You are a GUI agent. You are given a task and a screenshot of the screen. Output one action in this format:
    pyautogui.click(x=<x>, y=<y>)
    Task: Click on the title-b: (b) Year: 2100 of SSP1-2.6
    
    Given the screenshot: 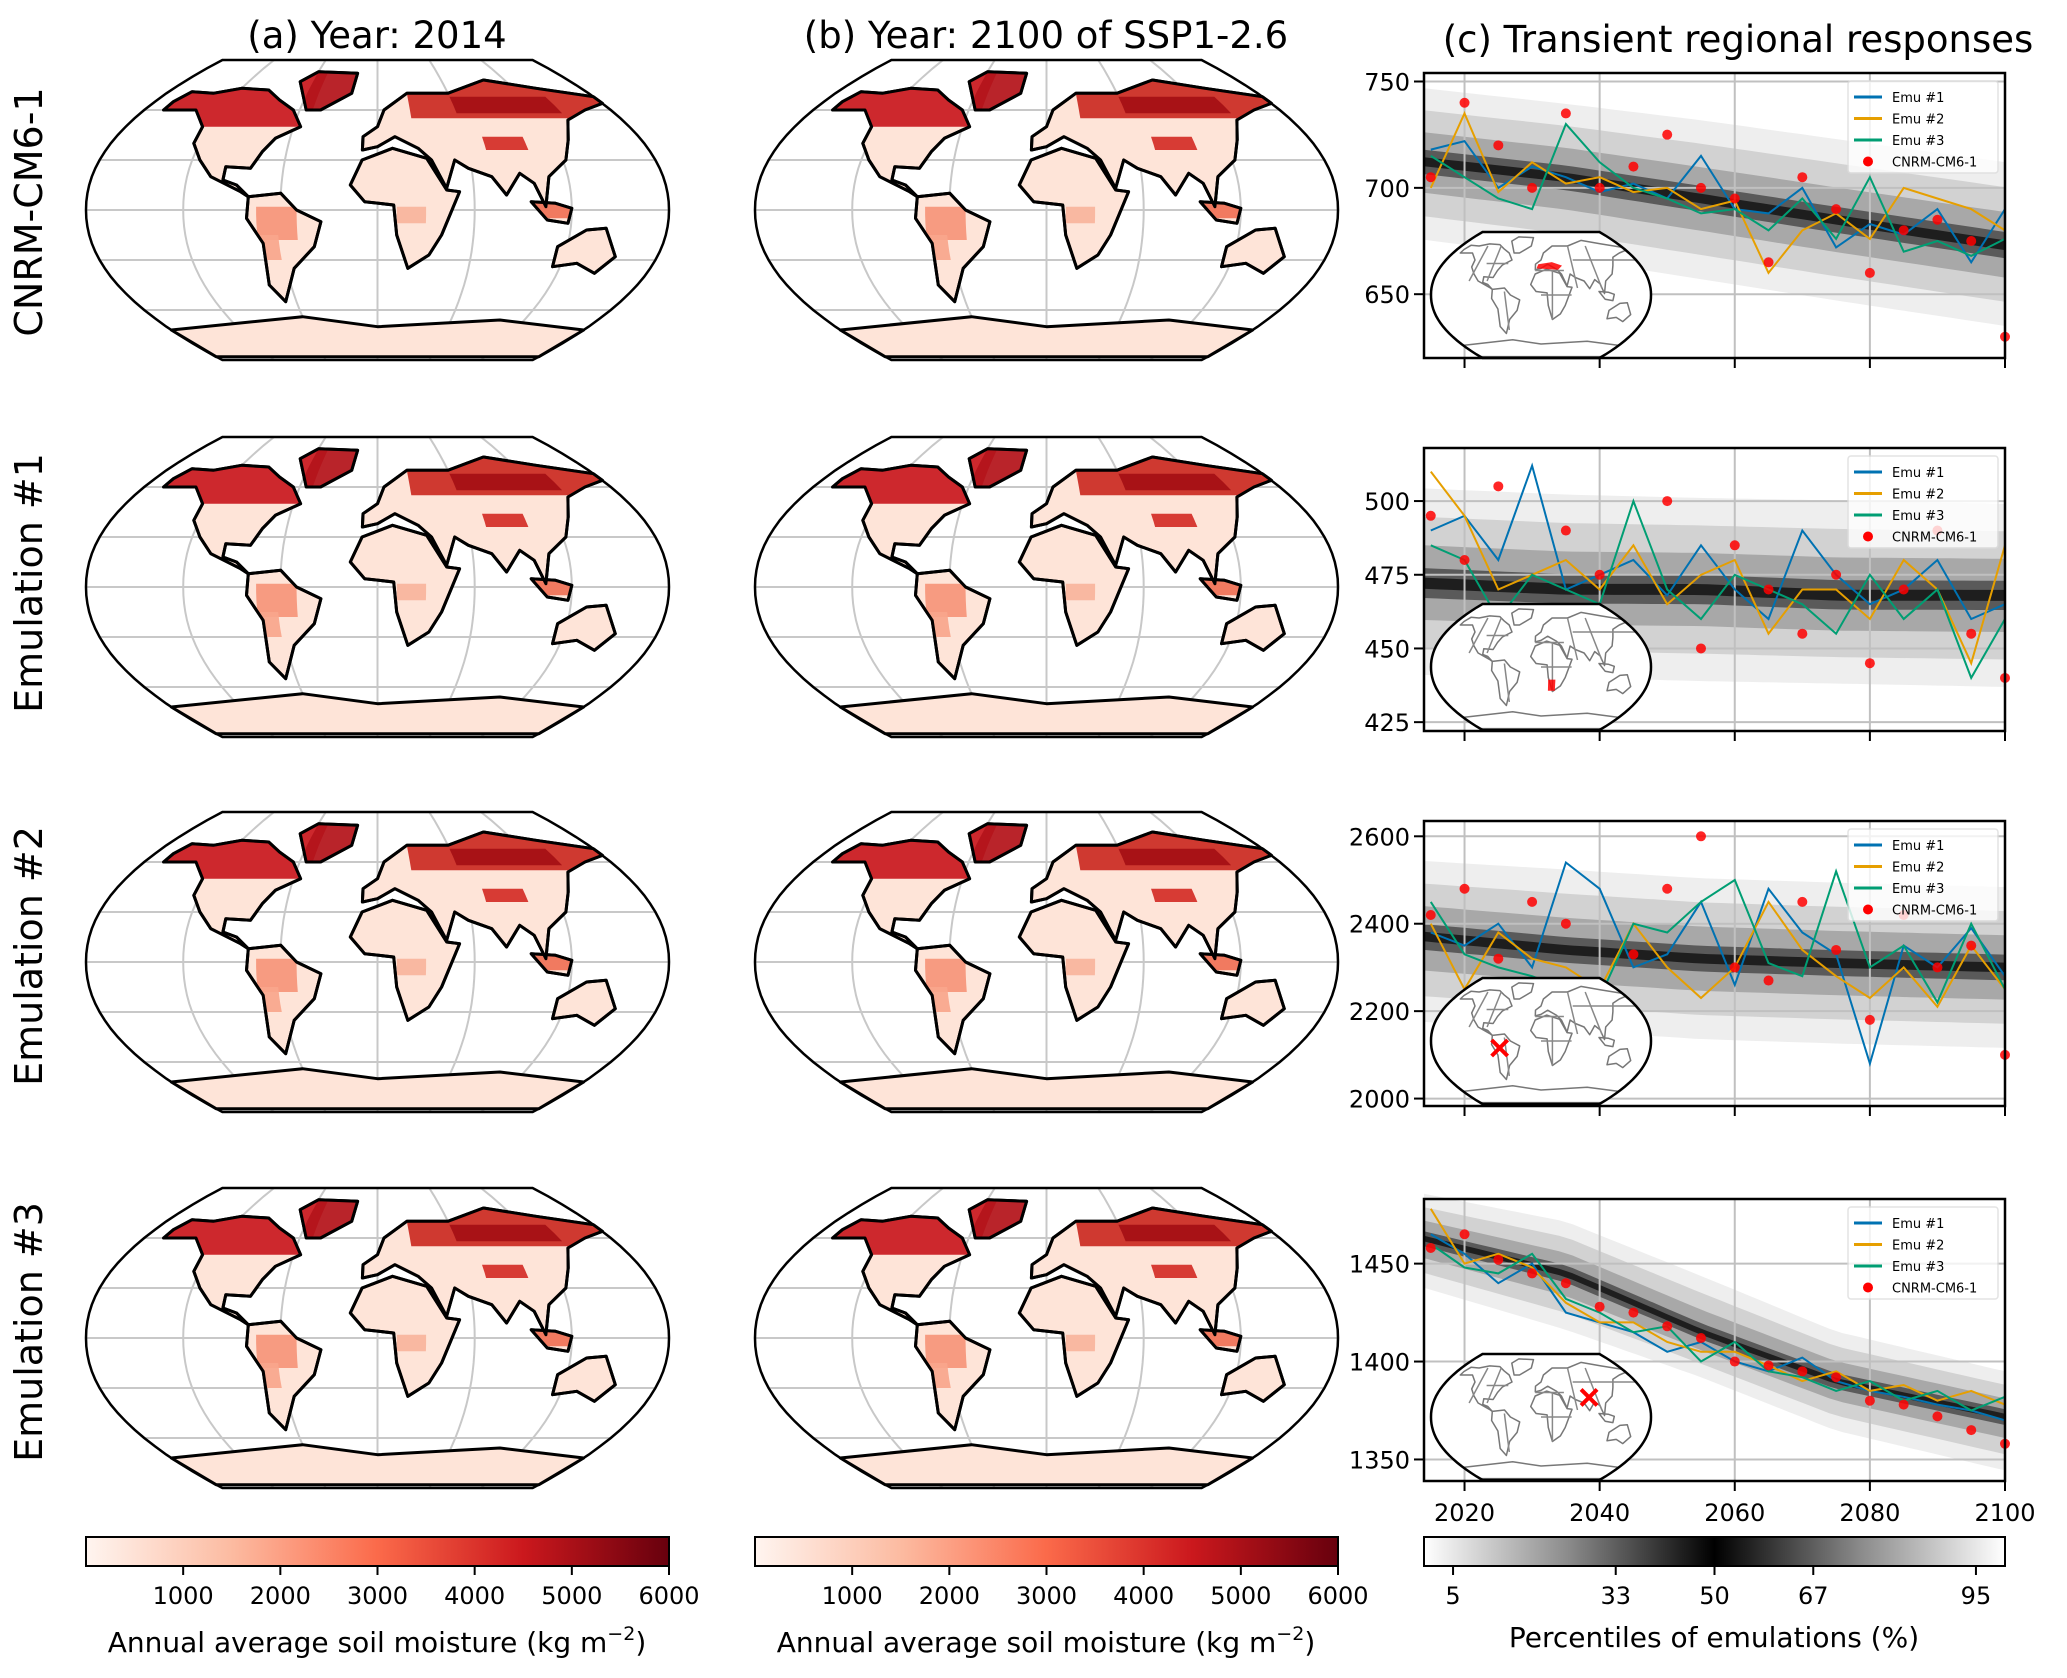 What is the action you would take?
    pyautogui.click(x=1046, y=35)
    